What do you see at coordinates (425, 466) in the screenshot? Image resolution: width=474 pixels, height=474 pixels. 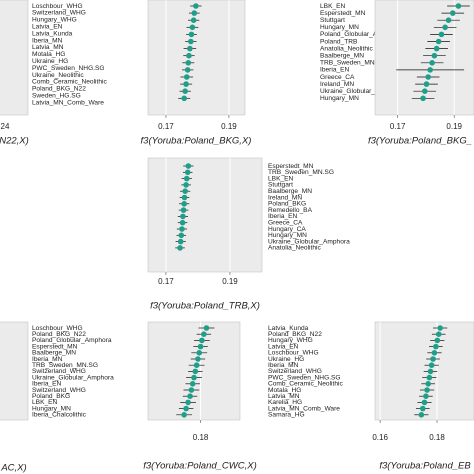 I see `x-axis-title: f3(Yoruba:Poland_EB` at bounding box center [425, 466].